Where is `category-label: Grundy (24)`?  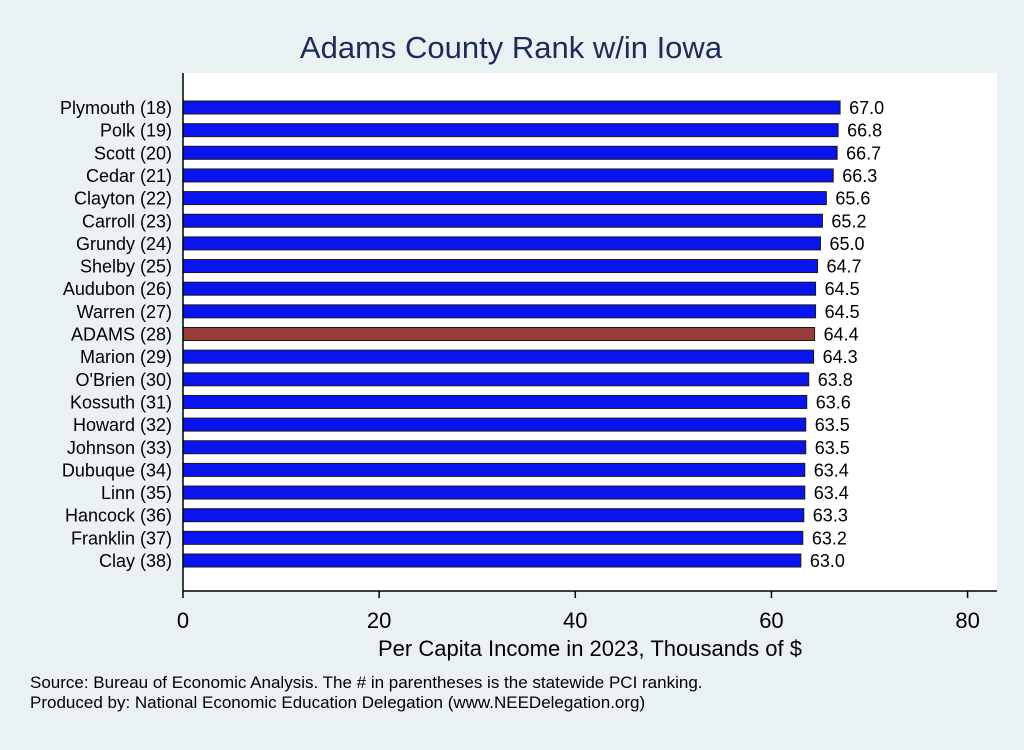 category-label: Grundy (24) is located at coordinates (124, 244).